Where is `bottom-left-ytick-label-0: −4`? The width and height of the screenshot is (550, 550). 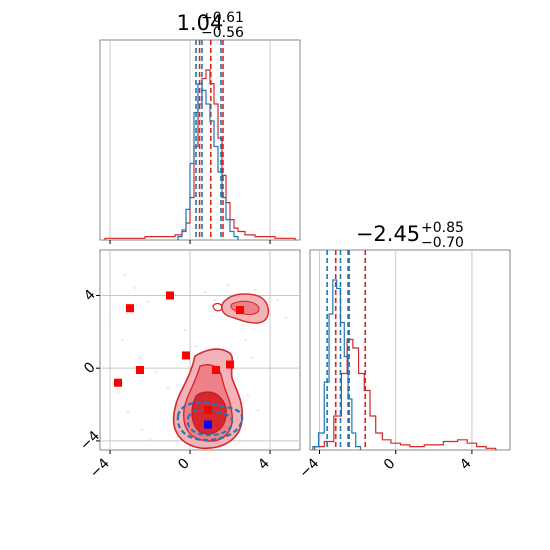 bottom-left-ytick-label-0: −4 is located at coordinates (90, 441).